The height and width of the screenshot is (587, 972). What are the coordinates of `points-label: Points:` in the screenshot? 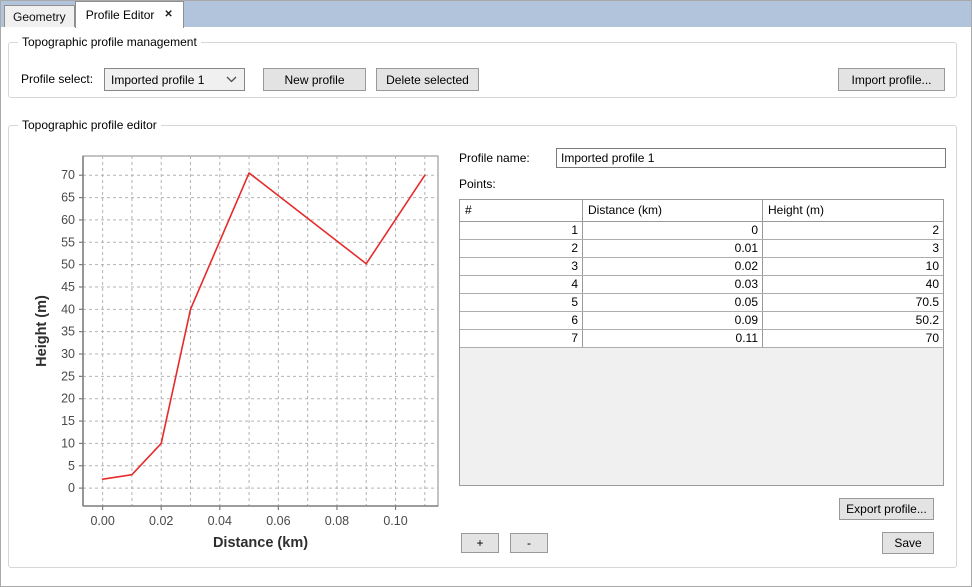 It's located at (477, 184).